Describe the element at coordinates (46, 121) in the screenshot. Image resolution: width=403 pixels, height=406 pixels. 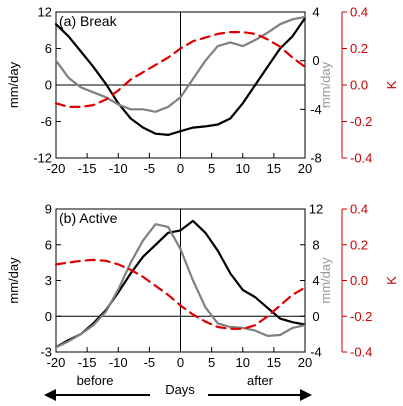
I see `y-left-tick-label: -6` at that location.